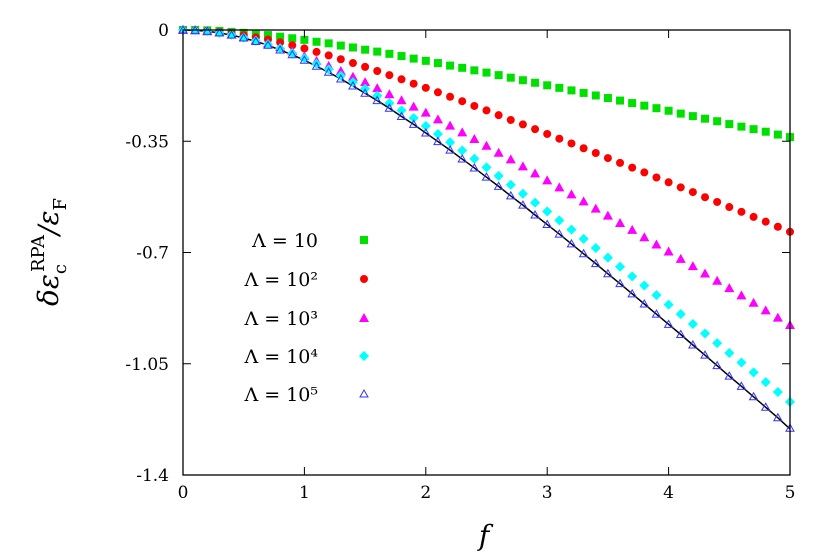 This screenshot has width=830, height=553. I want to click on legend-marker, so click(364, 356).